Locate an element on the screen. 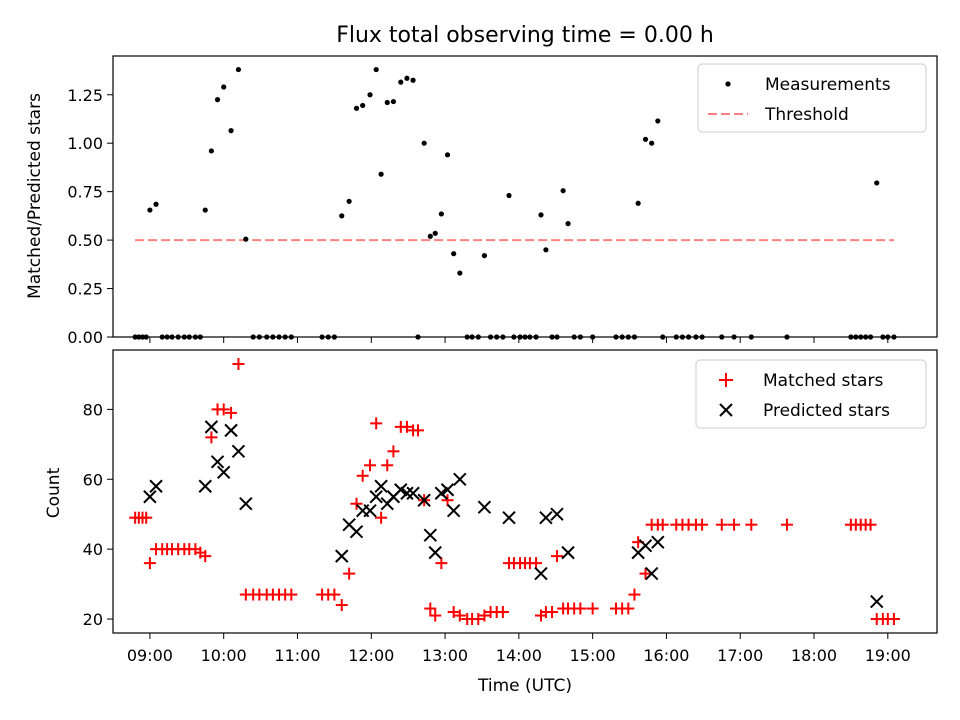 This screenshot has height=720, width=960. bottom-y-tick-label: 20 is located at coordinates (93, 619).